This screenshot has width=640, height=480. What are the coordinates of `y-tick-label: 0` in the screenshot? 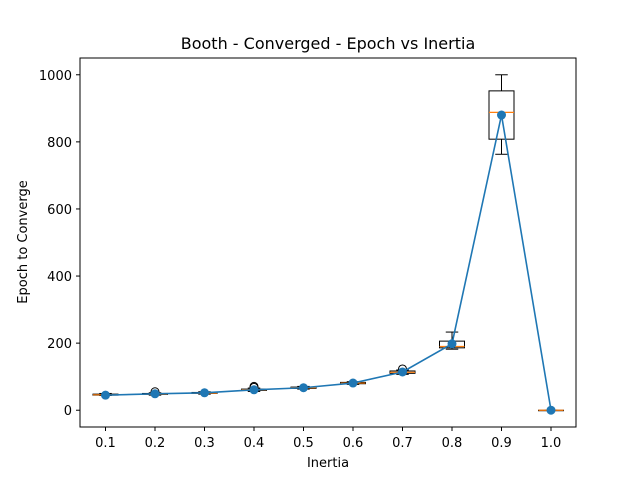 It's located at (68, 411).